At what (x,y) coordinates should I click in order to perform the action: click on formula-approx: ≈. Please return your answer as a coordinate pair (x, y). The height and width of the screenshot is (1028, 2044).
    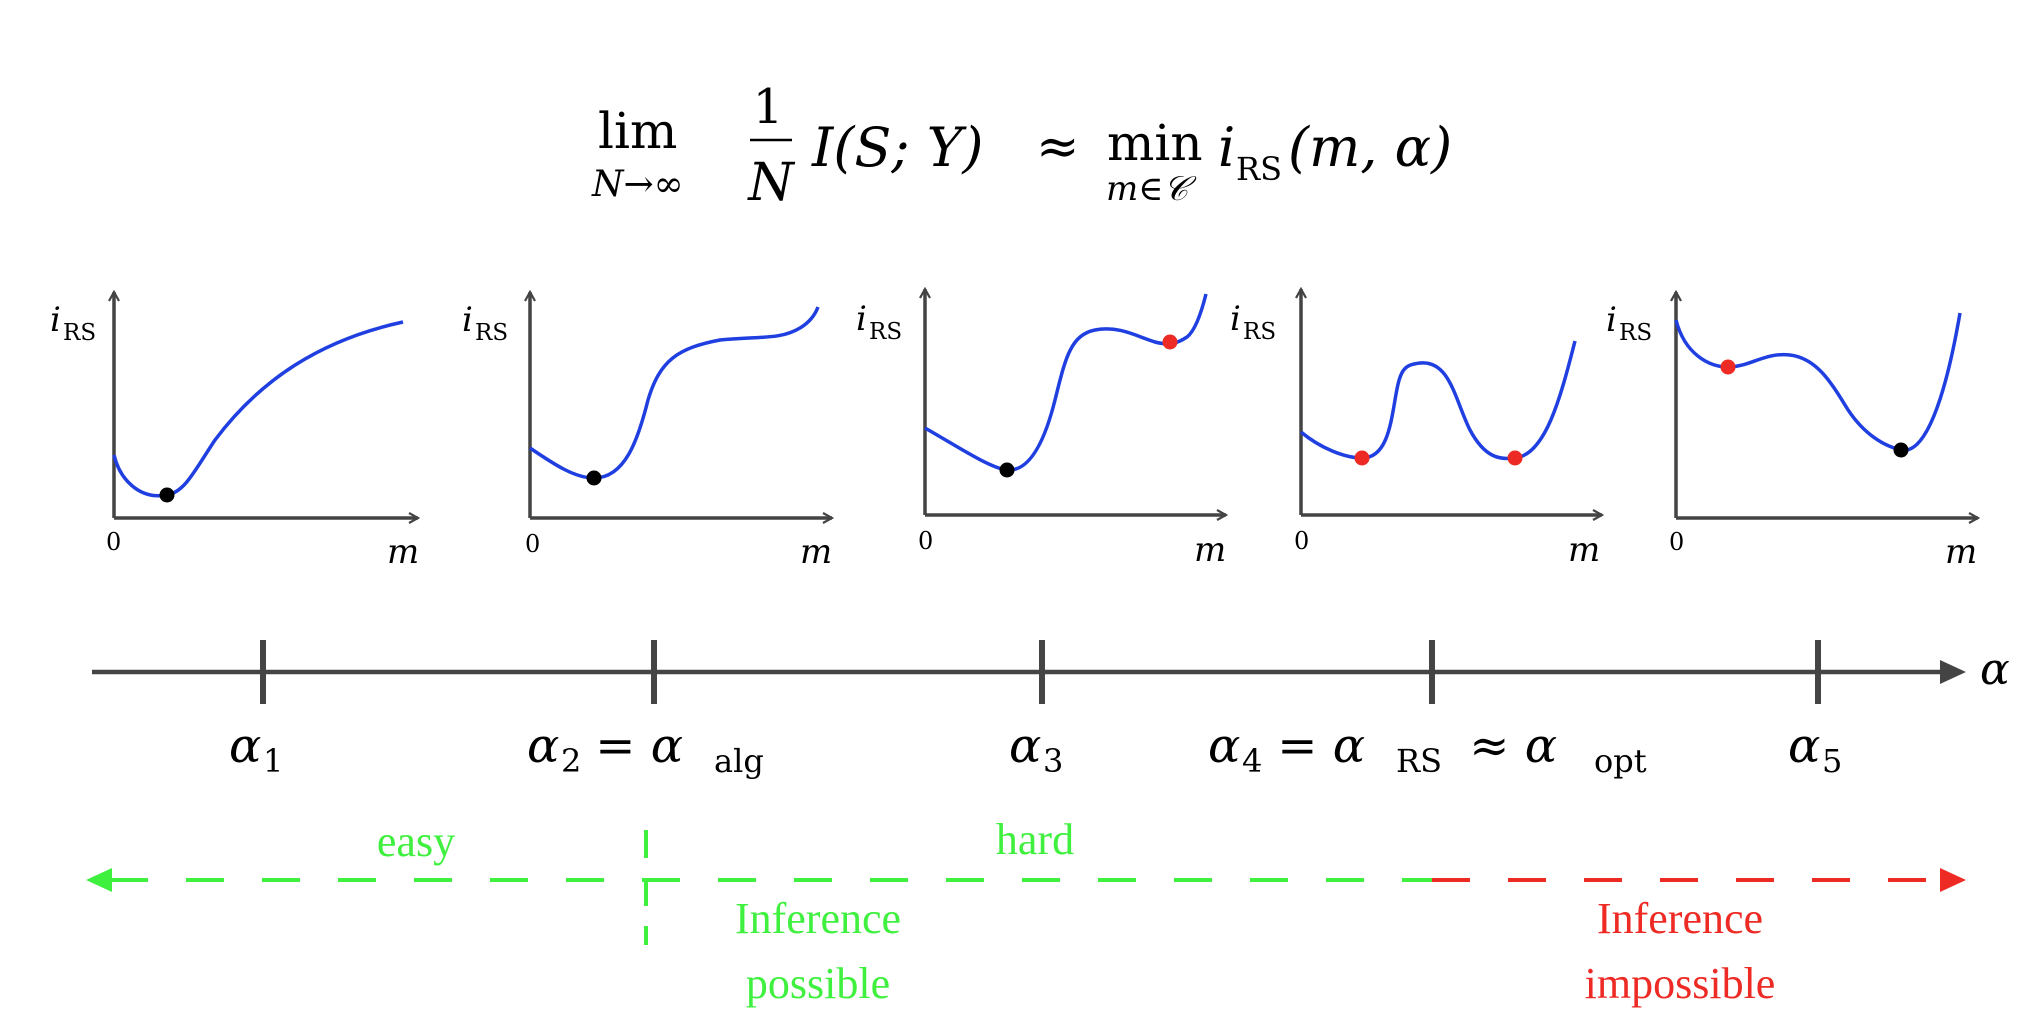
    Looking at the image, I should click on (1058, 147).